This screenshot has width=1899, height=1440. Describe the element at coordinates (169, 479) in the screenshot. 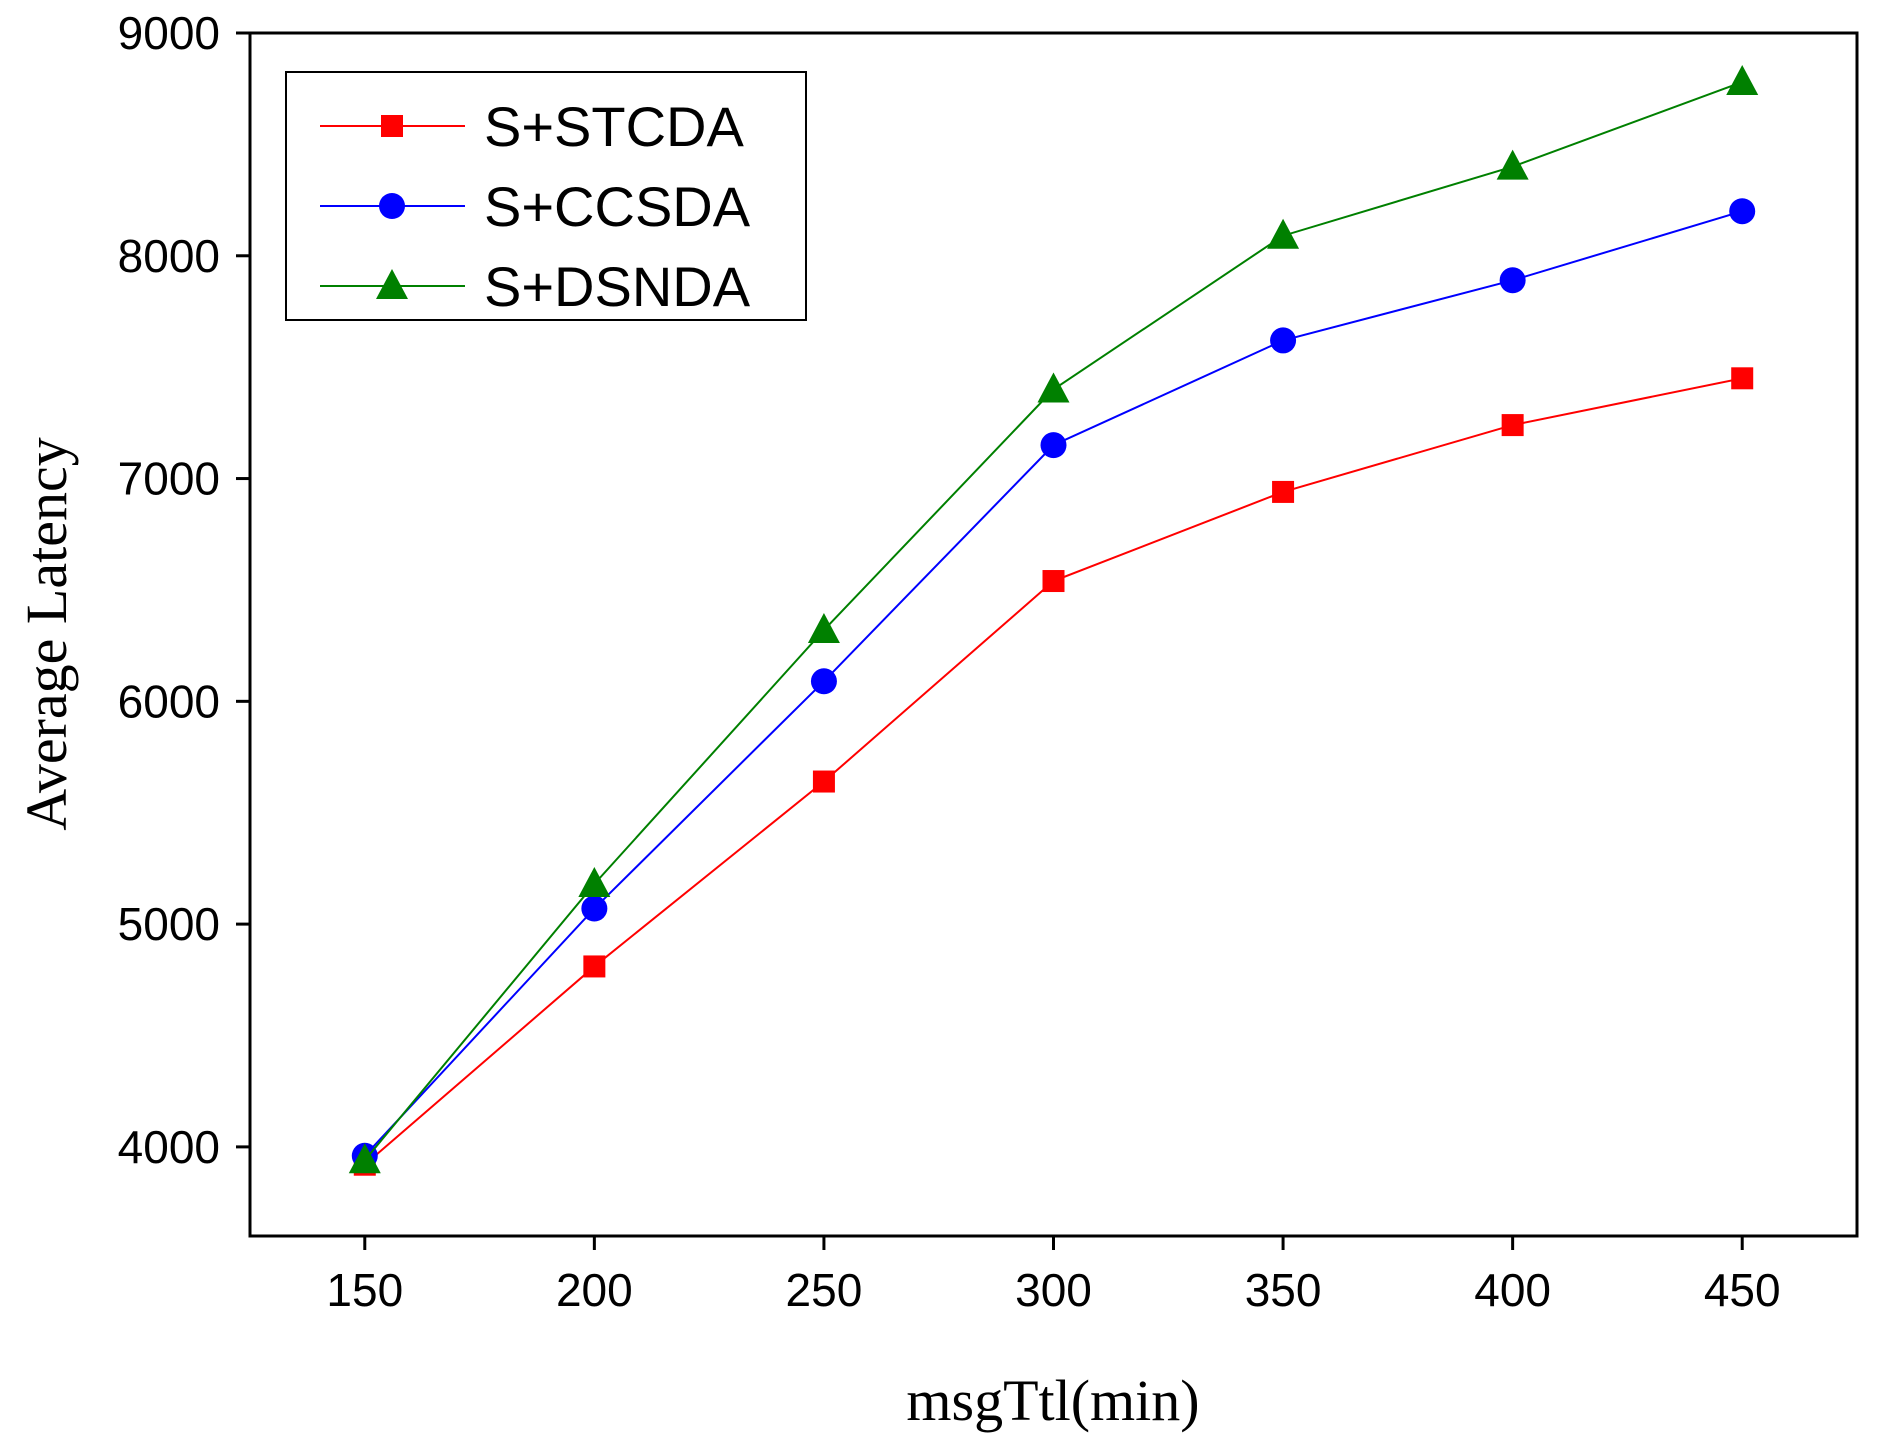

I see `y-tick-label: 7000` at that location.